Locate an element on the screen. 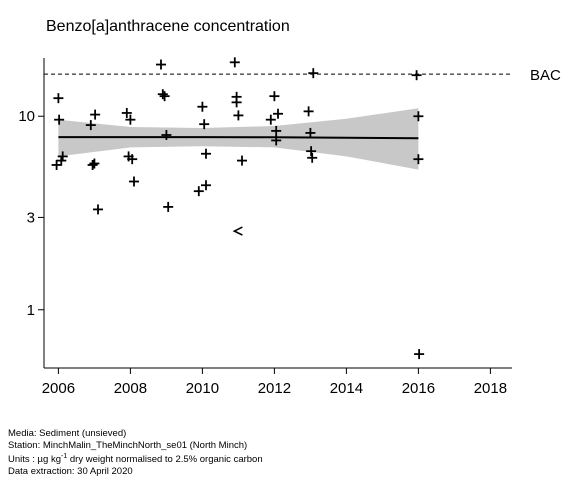 Image resolution: width=580 pixels, height=480 pixels. footer-extraction: Data extraction: 30 April 2020 is located at coordinates (70, 471).